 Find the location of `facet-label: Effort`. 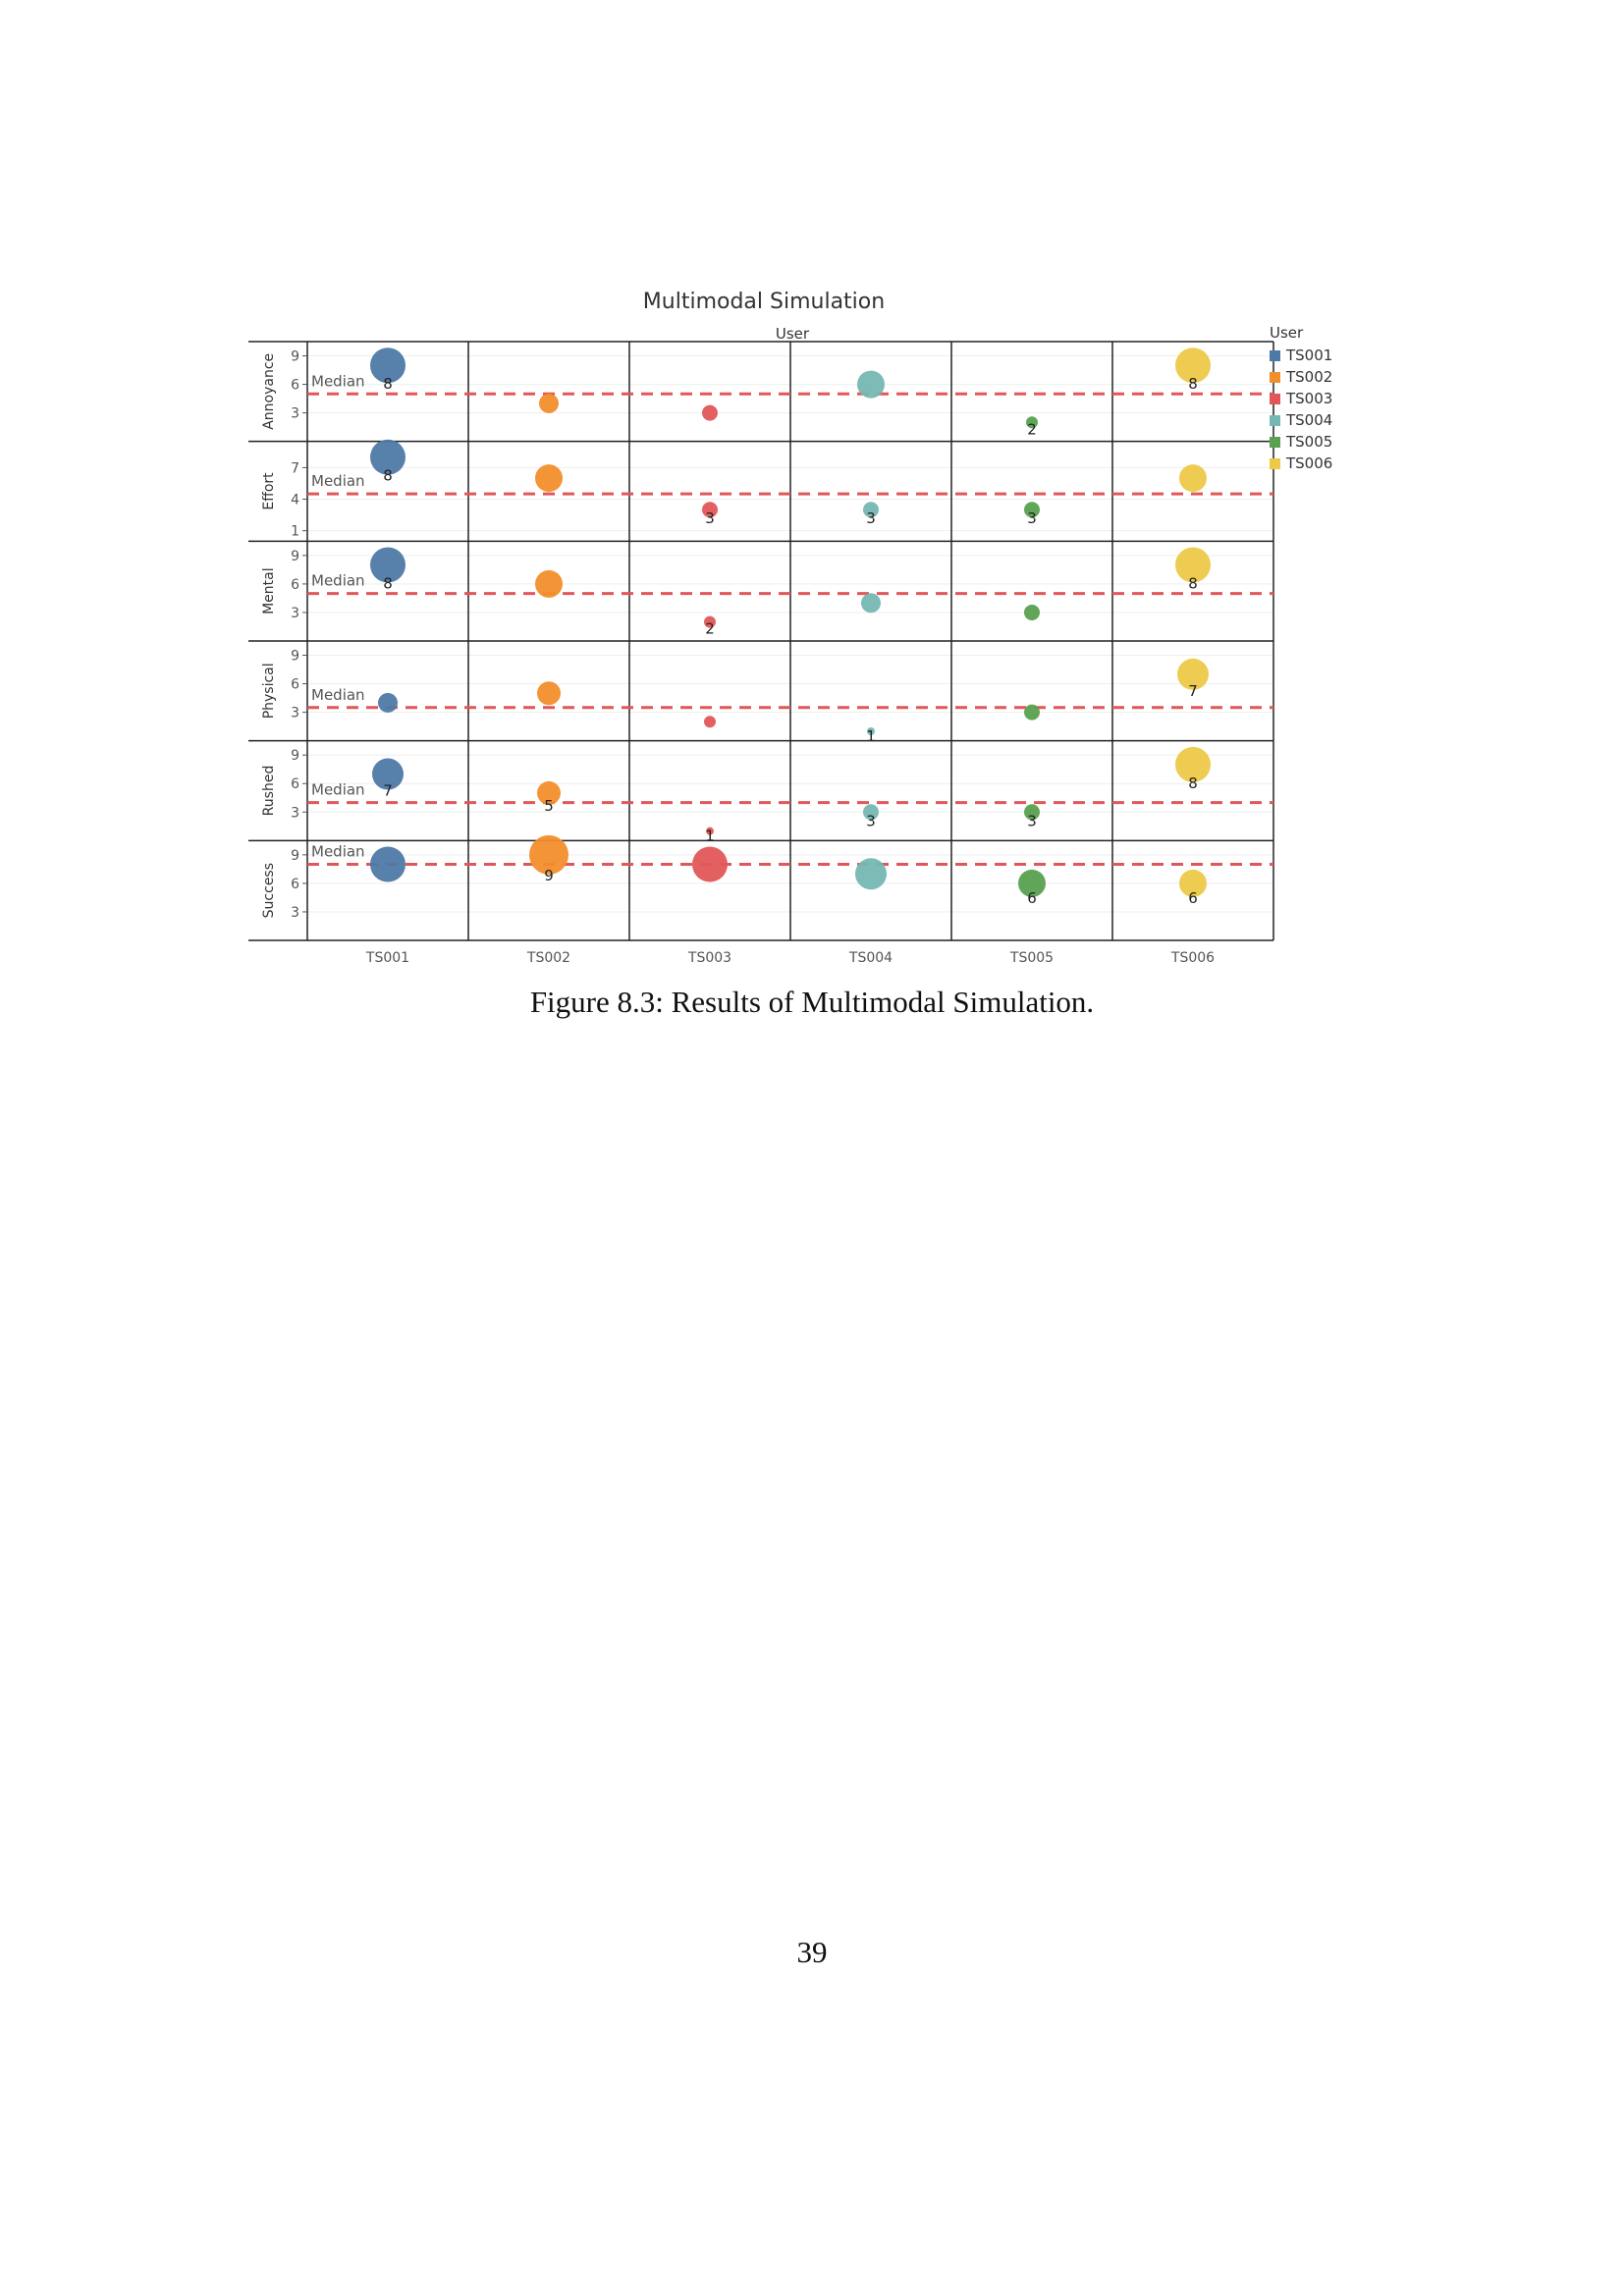

facet-label: Effort is located at coordinates (269, 491).